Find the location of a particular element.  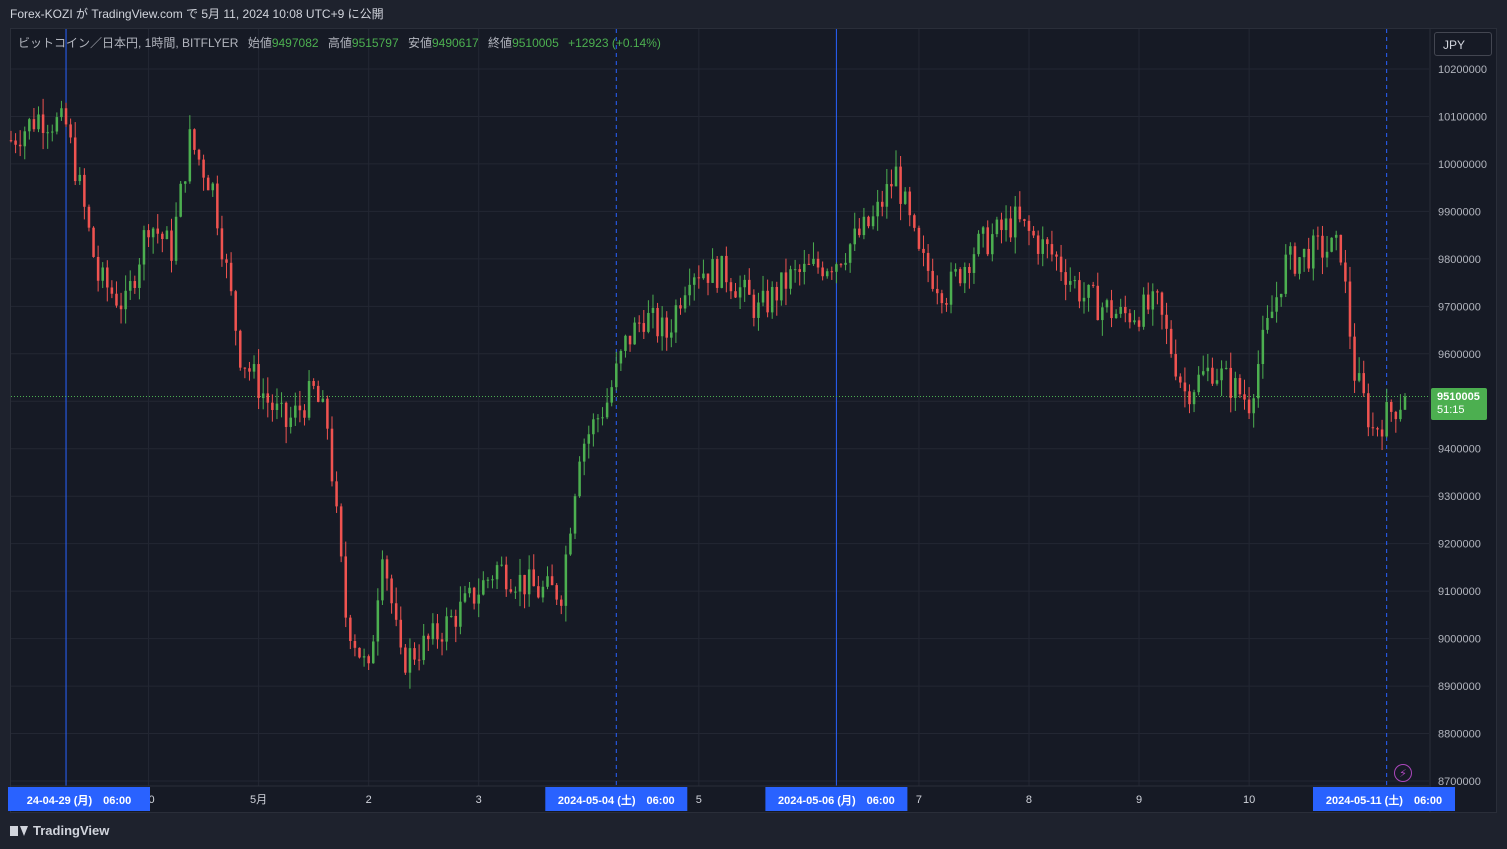

time-marker-label: 2024-05-11 (土) 06:00 is located at coordinates (1384, 800).